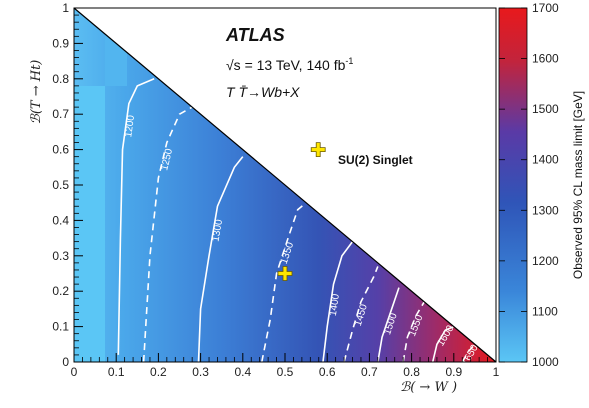 Image resolution: width=589 pixels, height=408 pixels. What do you see at coordinates (349, 61) in the screenshot?
I see `energy-superscript: -1` at bounding box center [349, 61].